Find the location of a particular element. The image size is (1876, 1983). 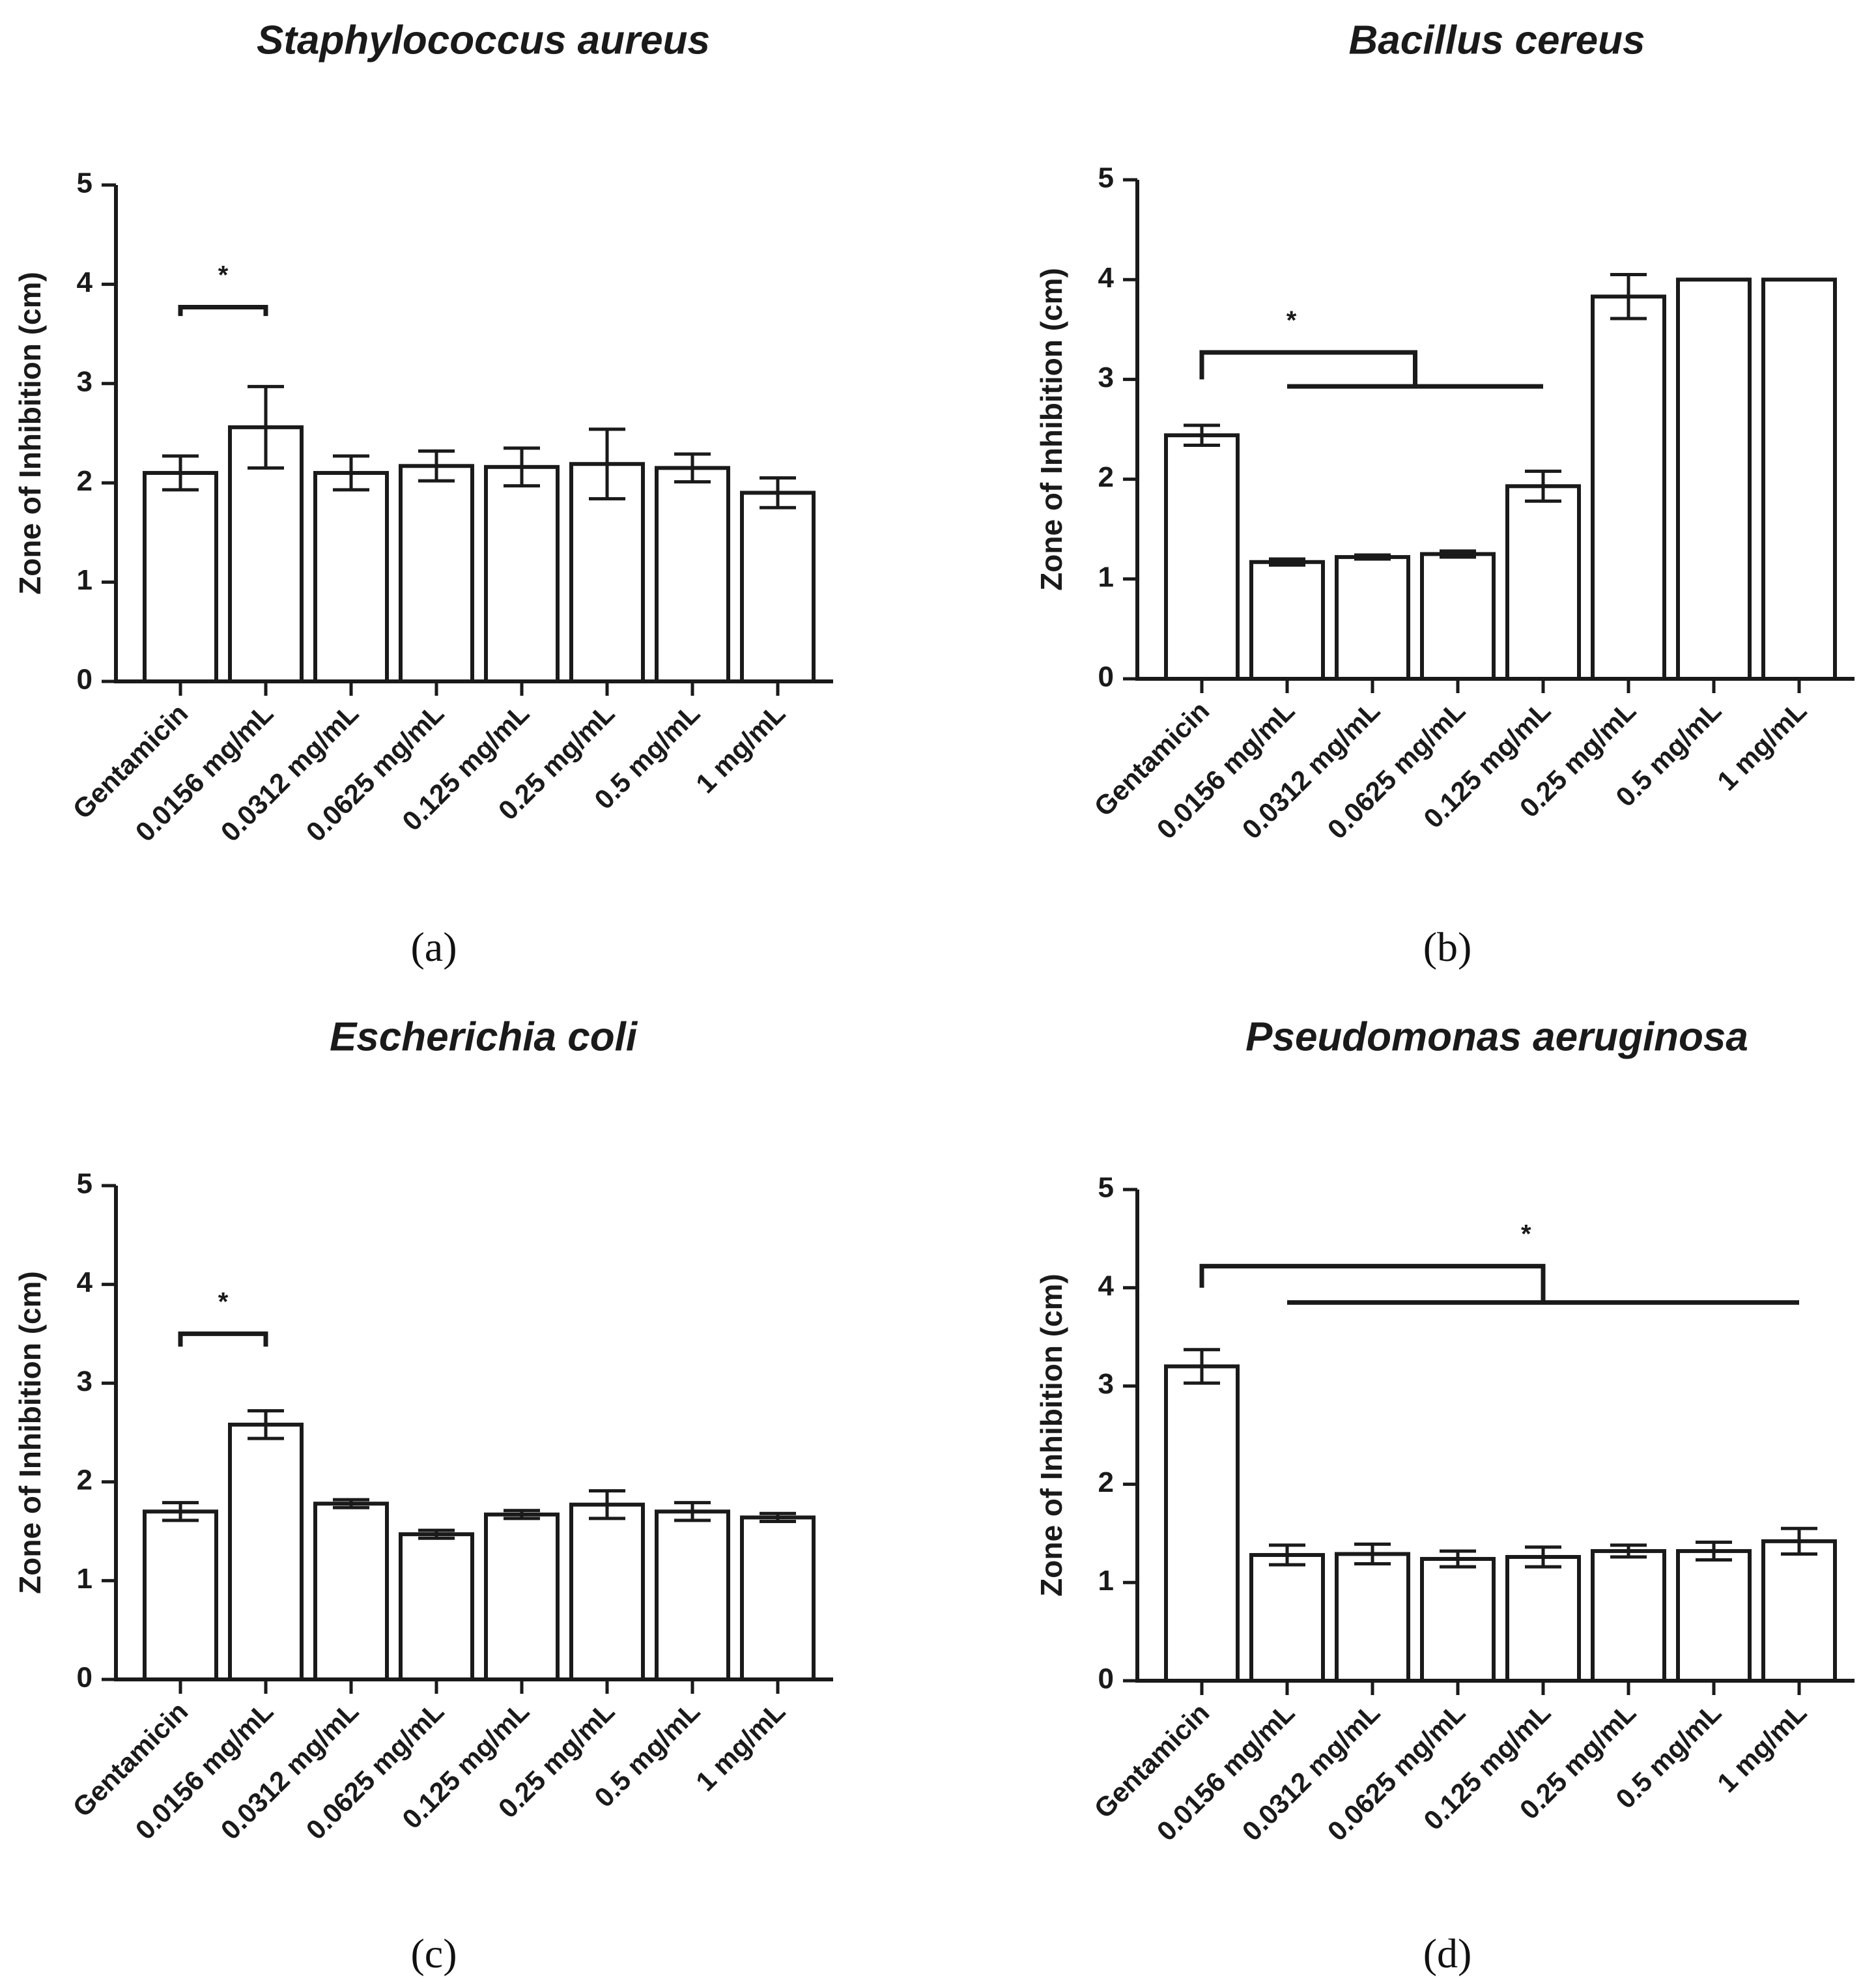

chart-title: Staphylococcus aureus is located at coordinates (483, 40).